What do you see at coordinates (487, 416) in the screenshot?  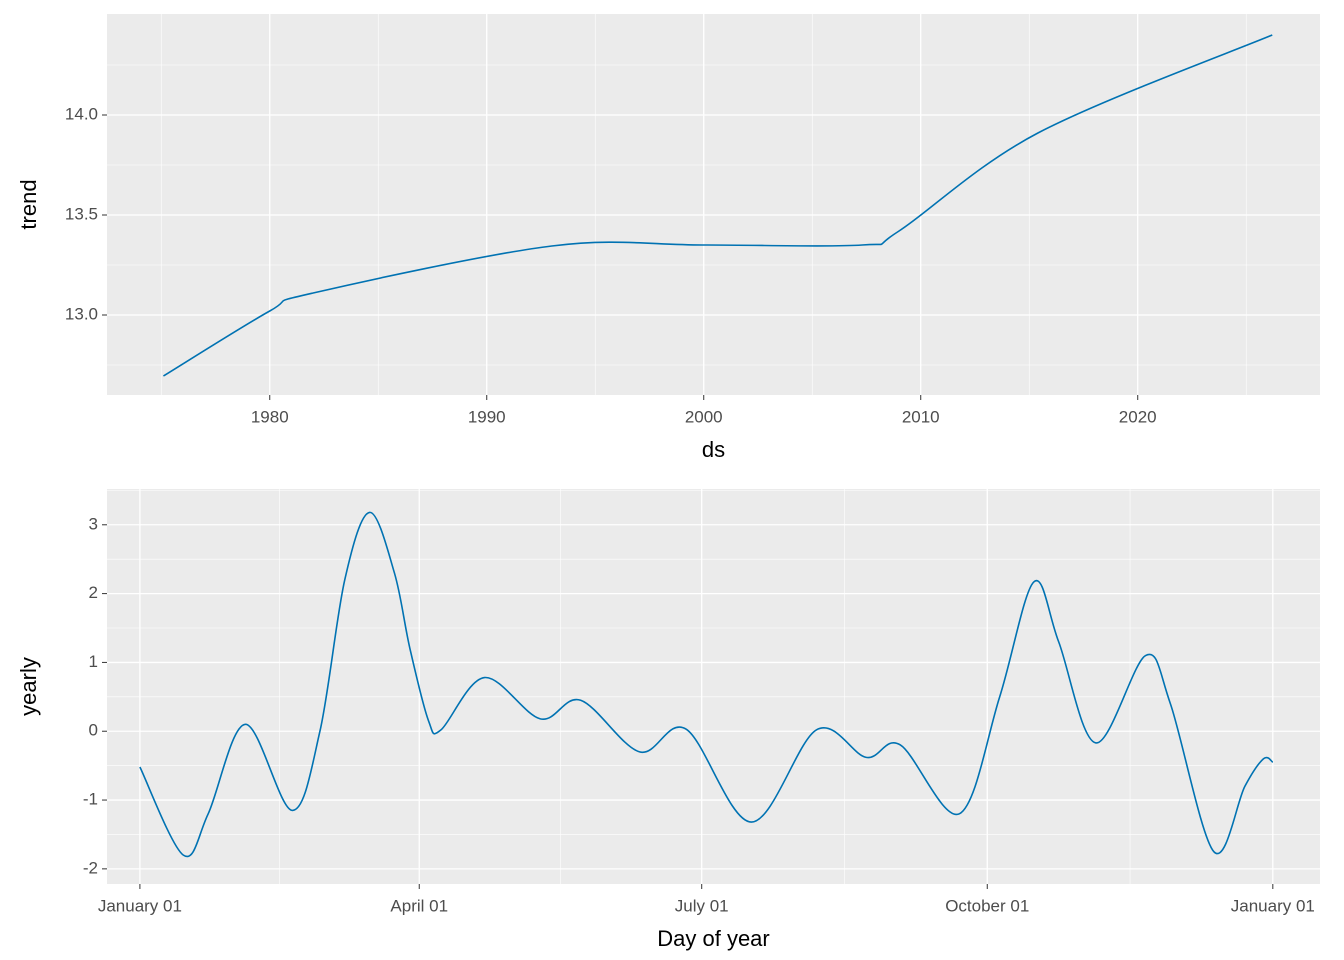 I see `x-tick-label: 1990` at bounding box center [487, 416].